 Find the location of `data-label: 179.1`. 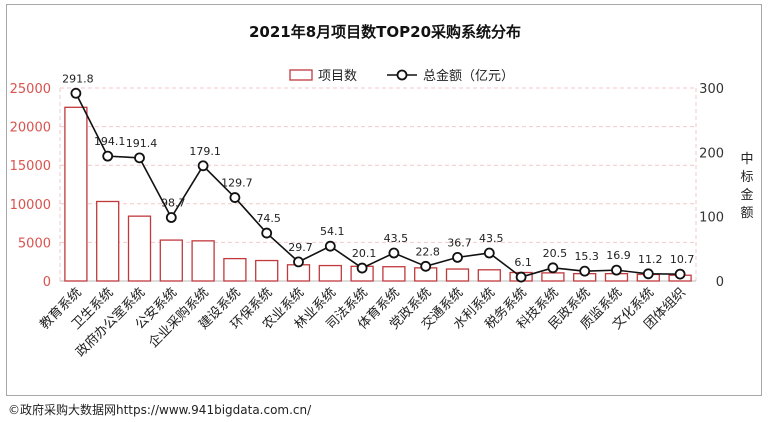

data-label: 179.1 is located at coordinates (205, 151).